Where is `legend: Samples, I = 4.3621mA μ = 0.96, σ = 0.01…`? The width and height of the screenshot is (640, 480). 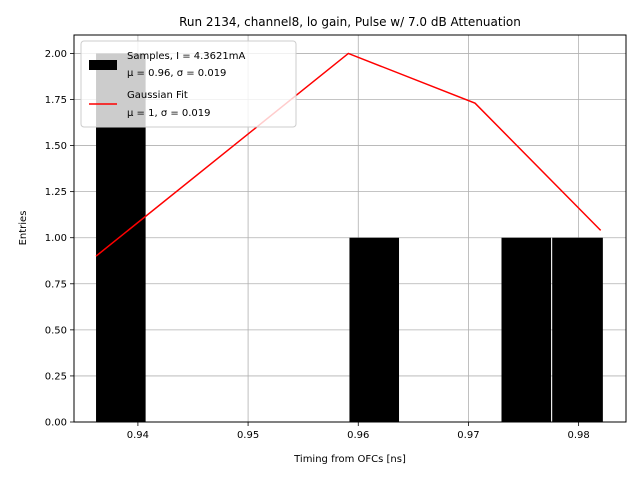 legend: Samples, I = 4.3621mA μ = 0.96, σ = 0.01… is located at coordinates (188, 84).